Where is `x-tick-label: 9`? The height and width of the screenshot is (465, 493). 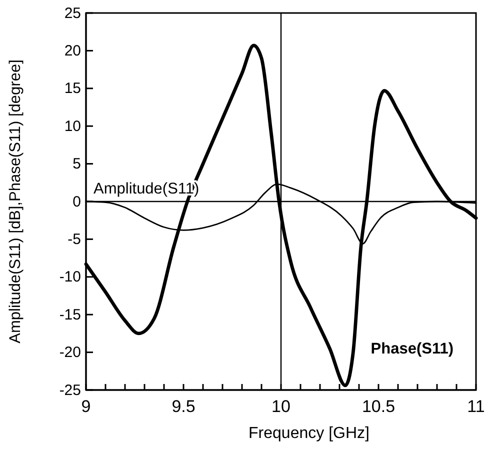 x-tick-label: 9 is located at coordinates (86, 406).